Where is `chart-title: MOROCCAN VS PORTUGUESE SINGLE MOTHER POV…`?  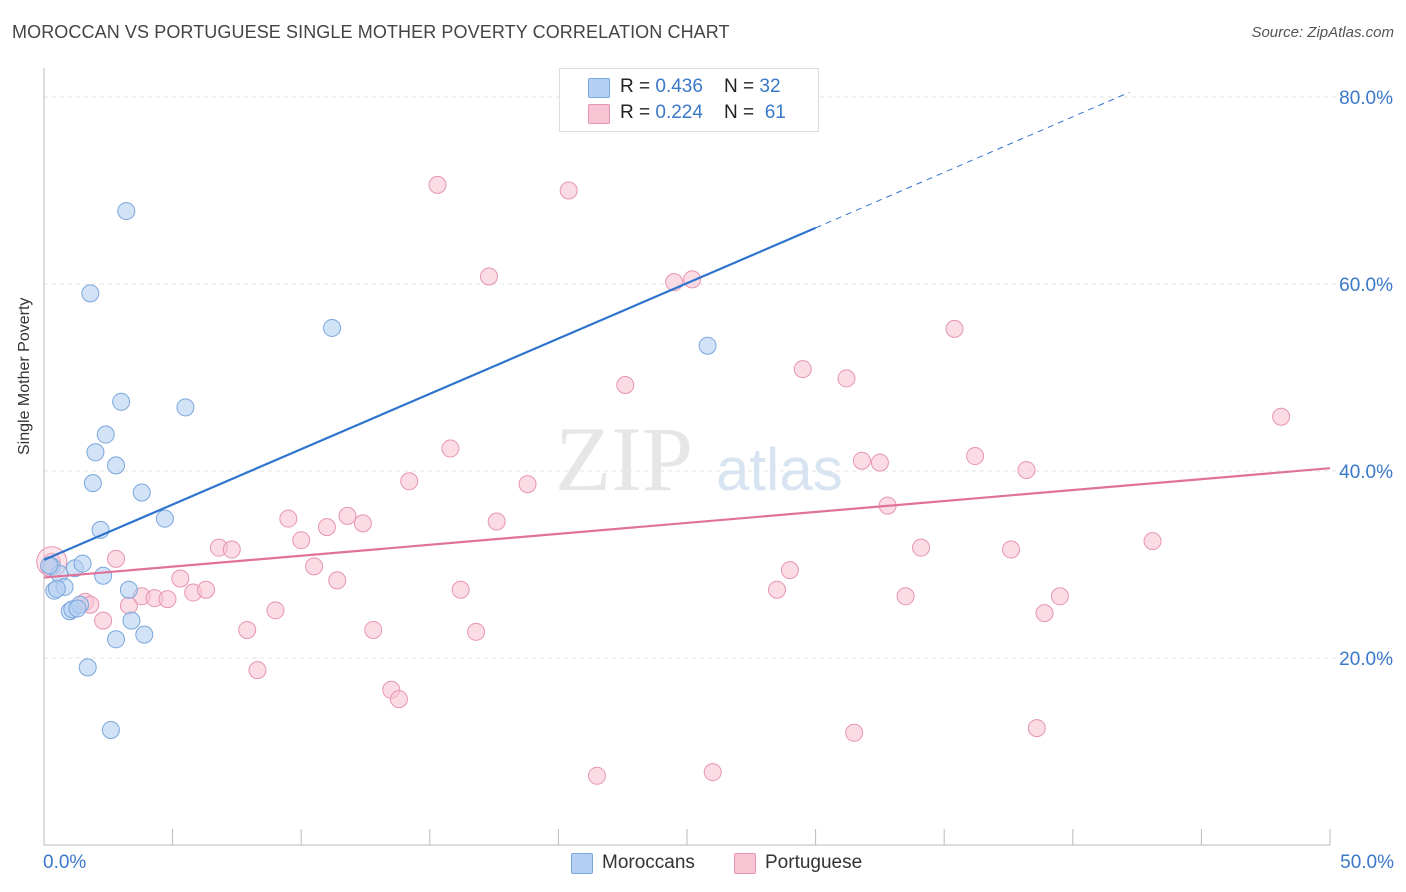 chart-title: MOROCCAN VS PORTUGUESE SINGLE MOTHER POV… is located at coordinates (371, 32).